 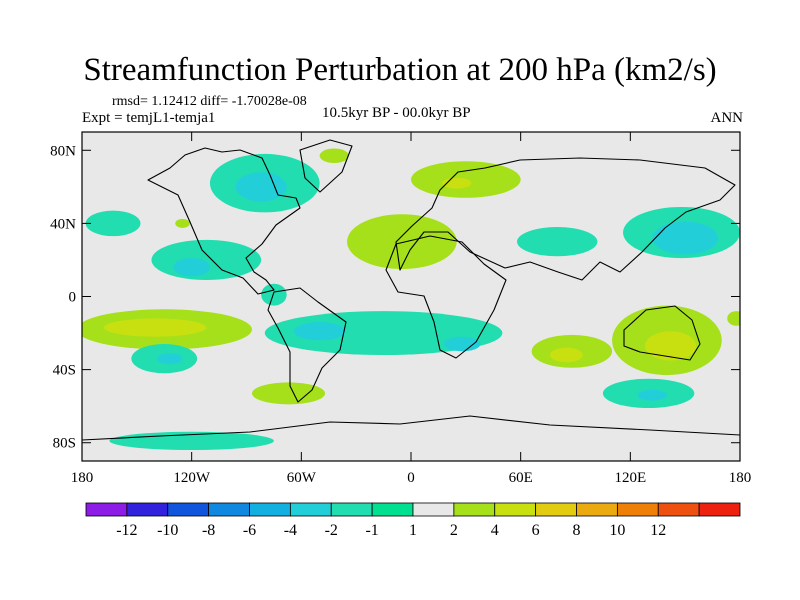 What do you see at coordinates (64, 444) in the screenshot?
I see `y-tick-label-4: 80S` at bounding box center [64, 444].